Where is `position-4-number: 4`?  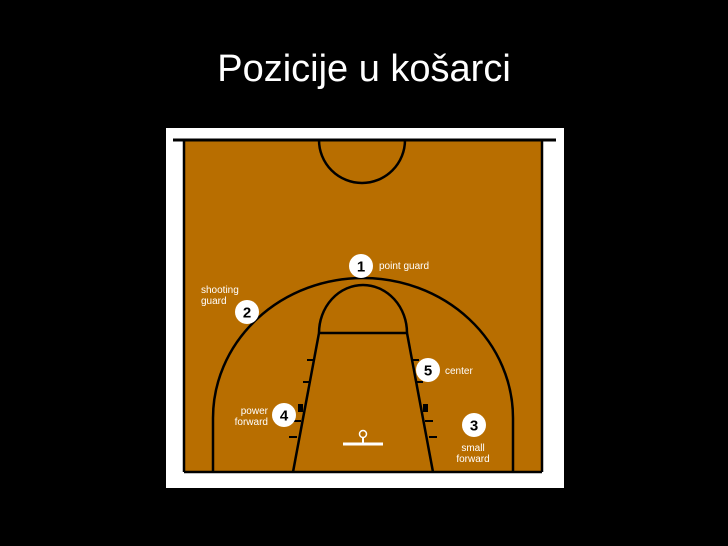 position-4-number: 4 is located at coordinates (284, 416).